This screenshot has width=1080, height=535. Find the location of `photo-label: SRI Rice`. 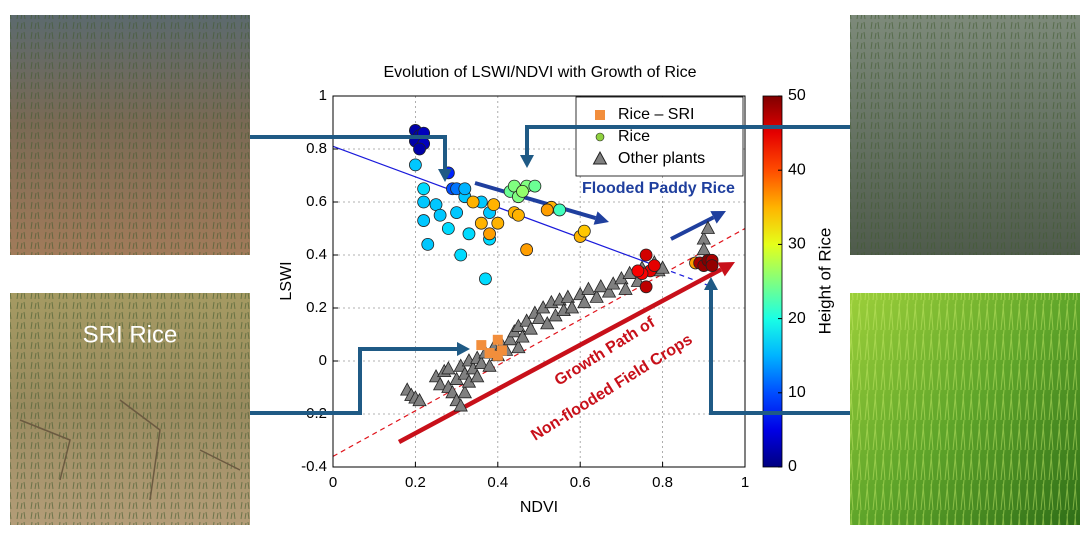

photo-label: SRI Rice is located at coordinates (130, 334).